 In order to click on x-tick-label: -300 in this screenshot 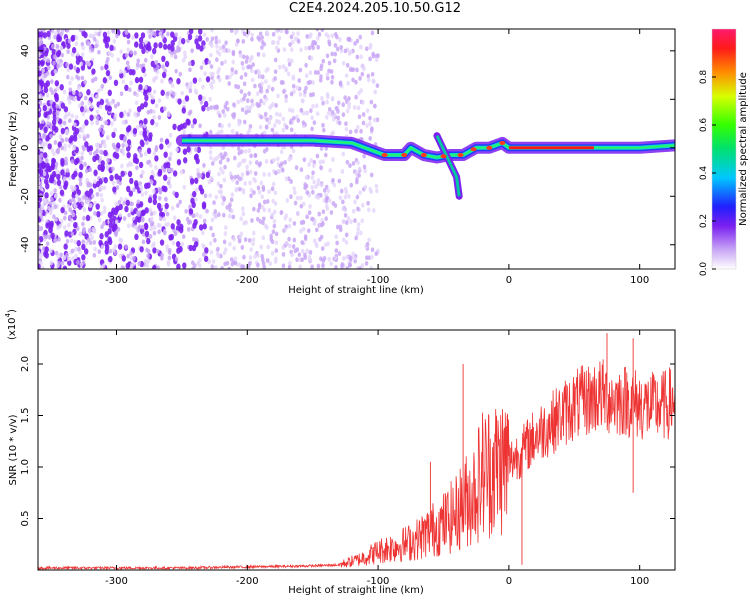, I will do `click(116, 280)`.